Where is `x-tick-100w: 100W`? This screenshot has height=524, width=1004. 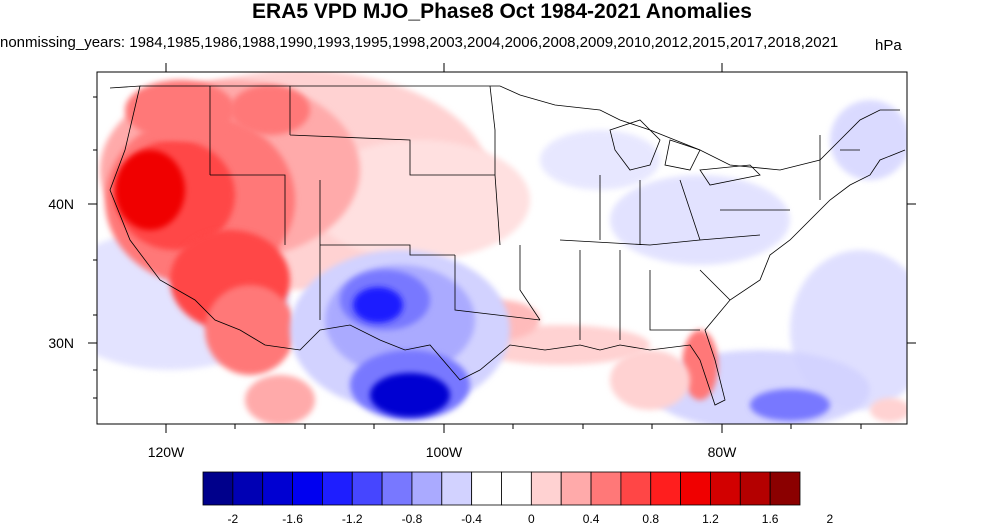
x-tick-100w: 100W is located at coordinates (444, 452).